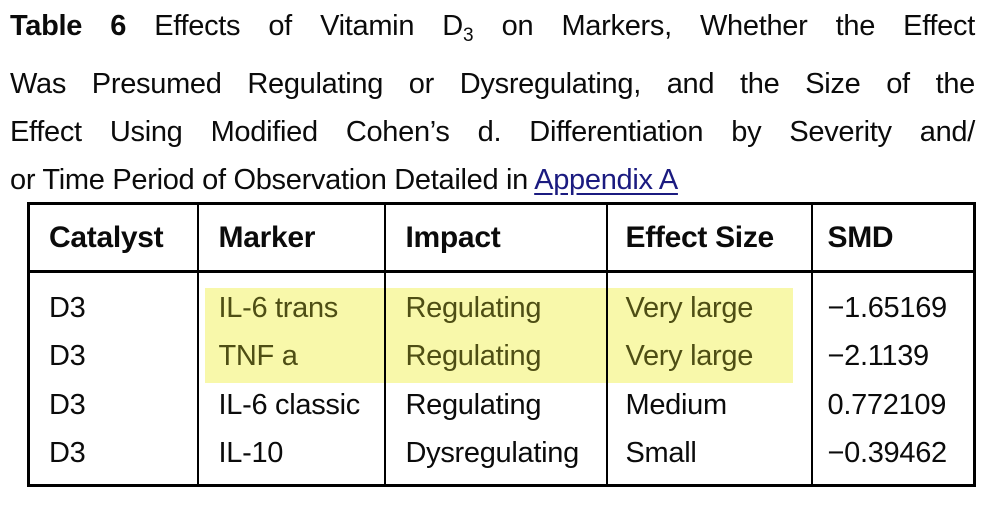 This screenshot has height=505, width=989. Describe the element at coordinates (113, 238) in the screenshot. I see `col-header-catalyst: Catalyst` at that location.